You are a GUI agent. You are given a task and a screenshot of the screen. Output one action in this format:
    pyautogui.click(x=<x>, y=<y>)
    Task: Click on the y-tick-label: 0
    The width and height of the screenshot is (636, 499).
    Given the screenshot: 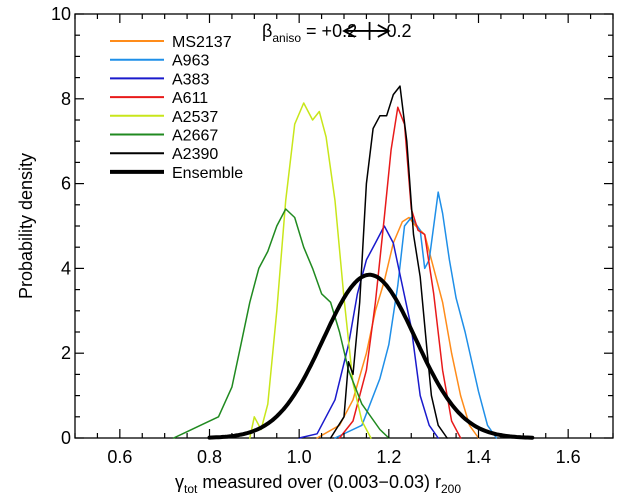 What is the action you would take?
    pyautogui.click(x=66, y=438)
    